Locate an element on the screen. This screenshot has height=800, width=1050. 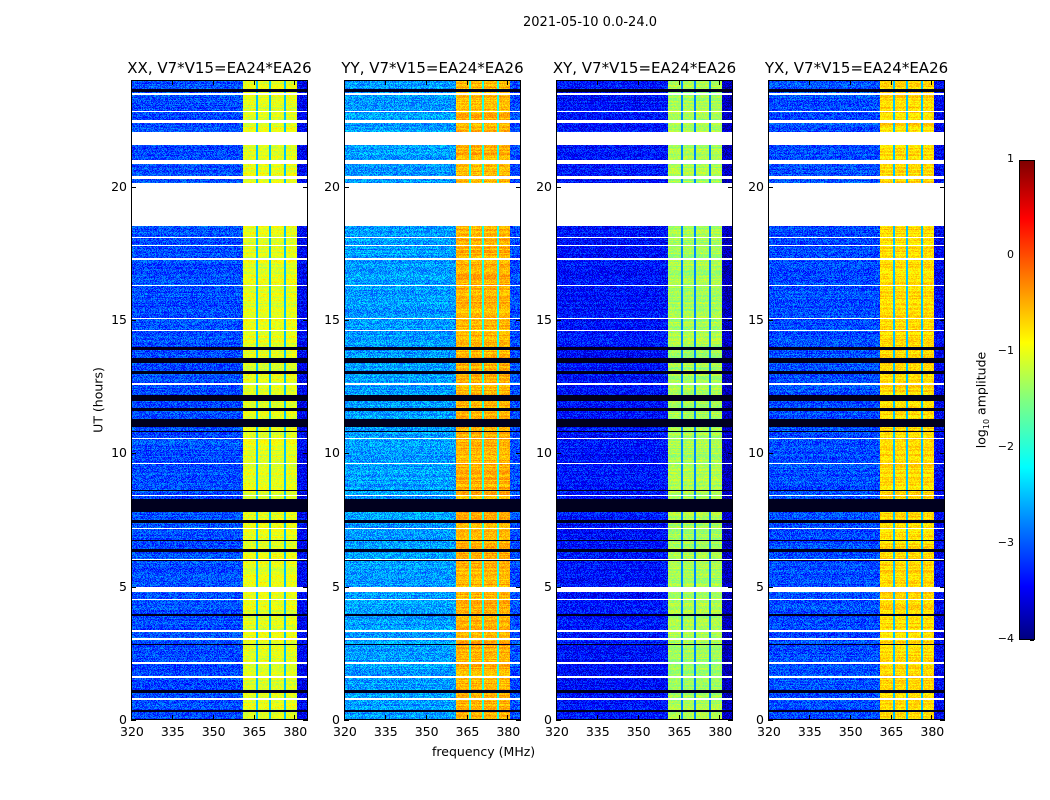
colorbar-tick-label: 0 is located at coordinates (1010, 254).